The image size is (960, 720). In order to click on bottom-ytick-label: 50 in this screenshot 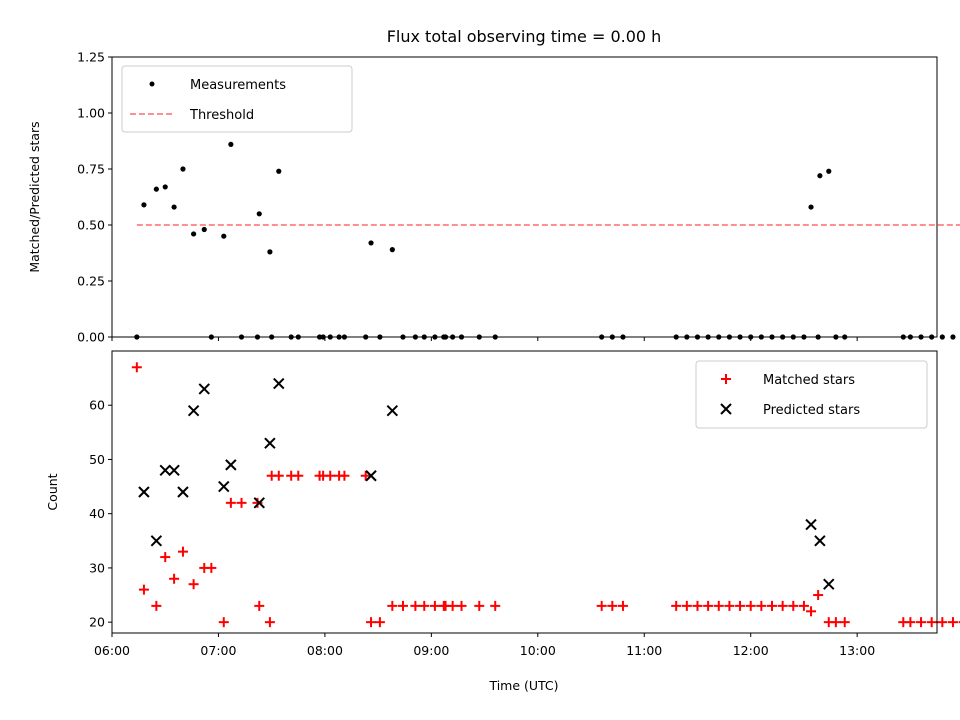, I will do `click(97, 459)`.